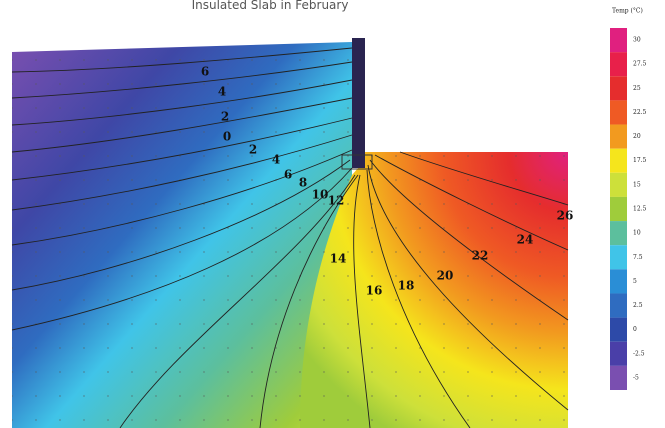 This screenshot has height=428, width=665. I want to click on contour-label: 12, so click(336, 201).